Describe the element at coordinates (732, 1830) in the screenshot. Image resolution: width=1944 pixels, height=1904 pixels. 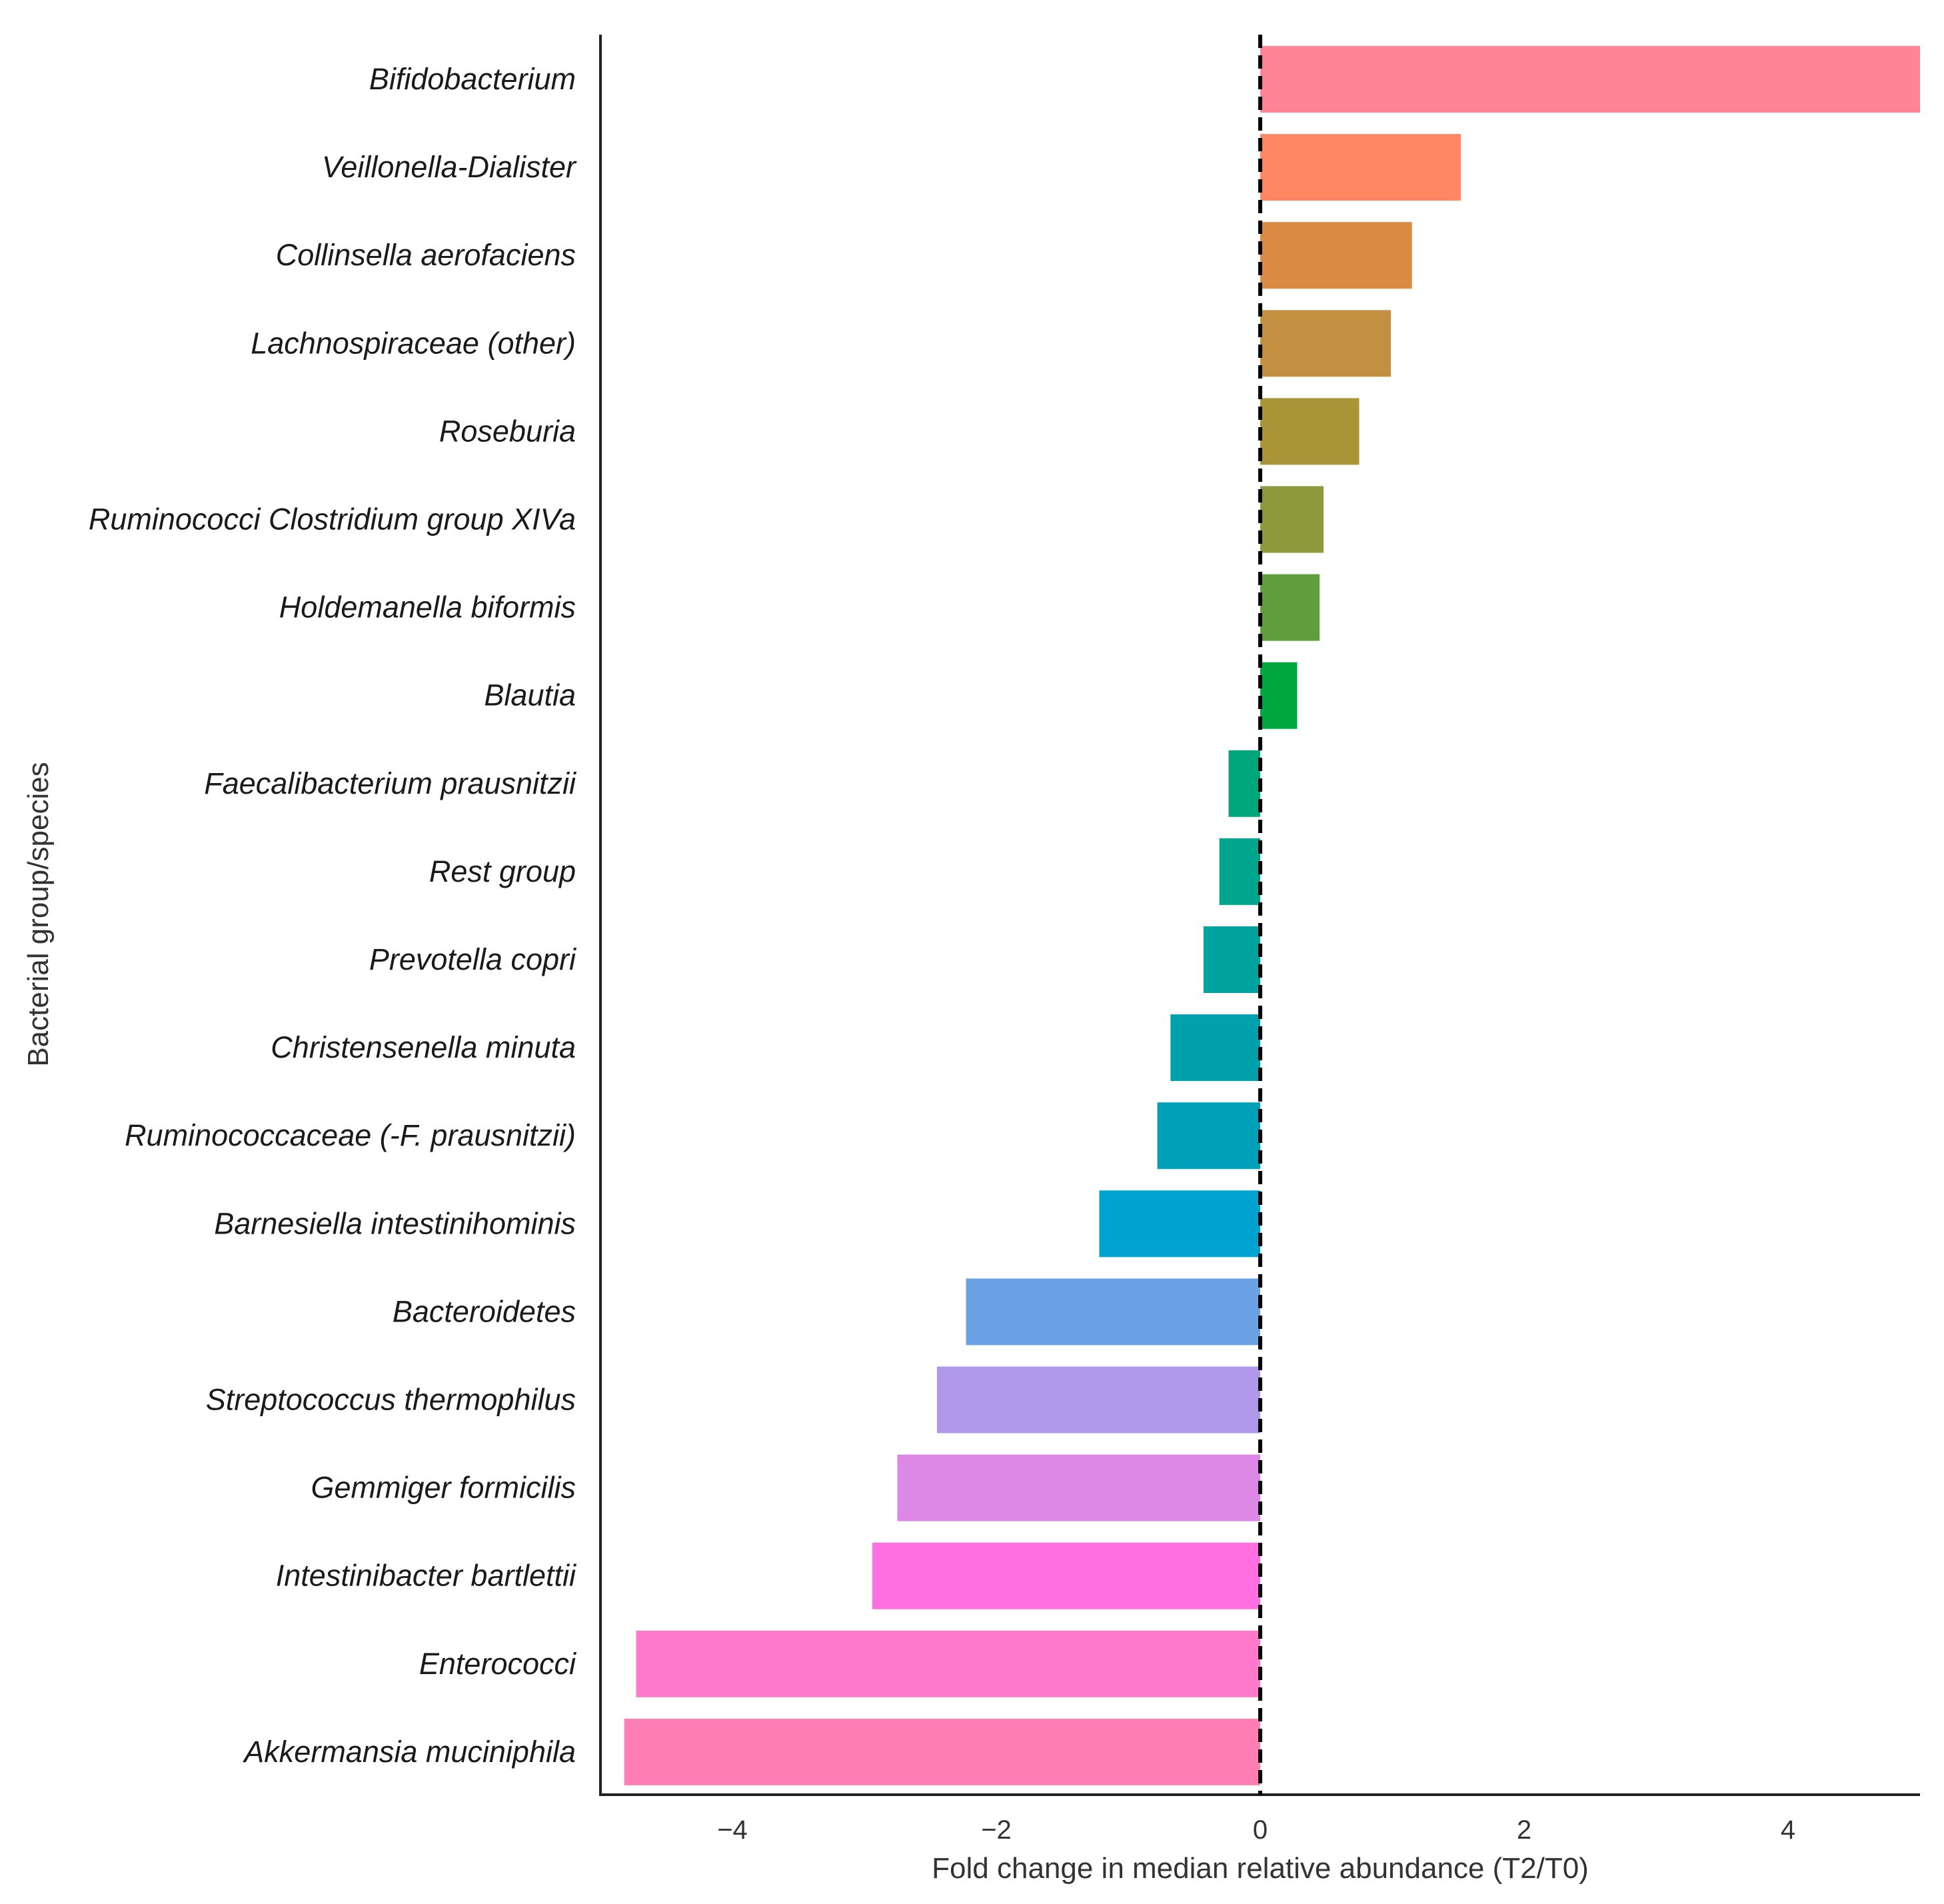
I see `x-tick-label-0: −4` at that location.